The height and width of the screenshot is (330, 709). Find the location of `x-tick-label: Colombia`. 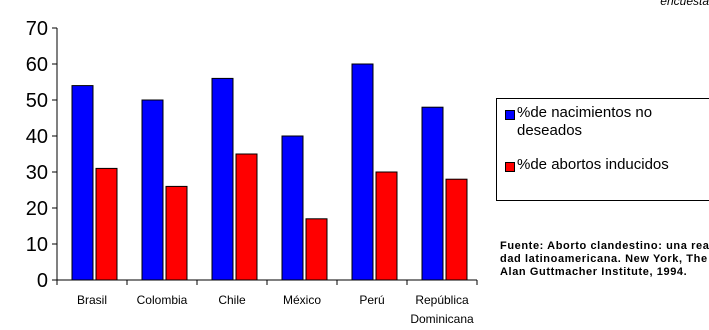

x-tick-label: Colombia is located at coordinates (162, 300).